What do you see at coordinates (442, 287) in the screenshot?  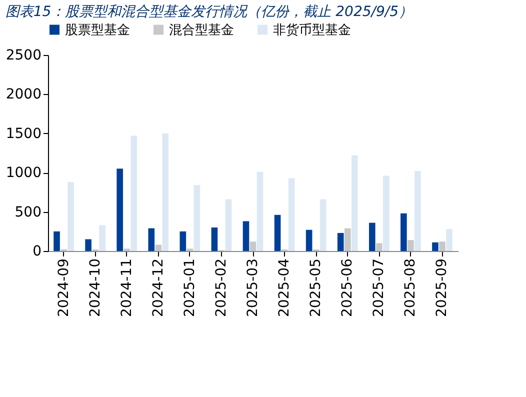 I see `x-tick-label: 2025-09` at bounding box center [442, 287].